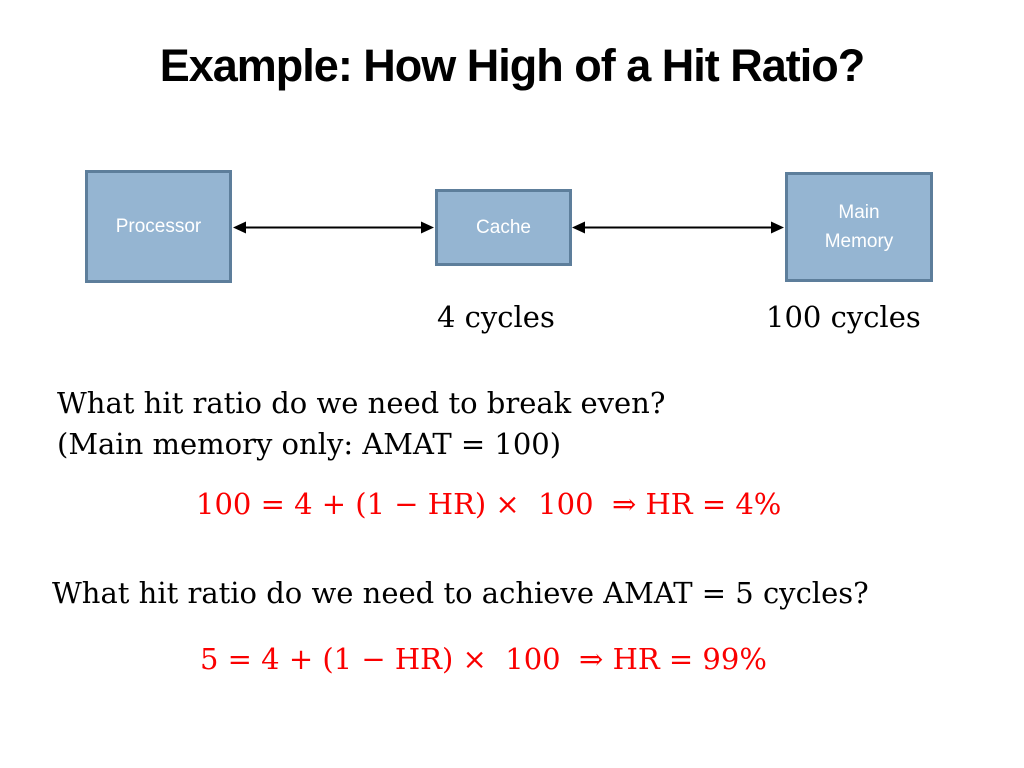 The image size is (1024, 768). I want to click on break-even-formula: 100 = 4 + (1 − HR) × 100 ⇒ HR = 4%, so click(489, 504).